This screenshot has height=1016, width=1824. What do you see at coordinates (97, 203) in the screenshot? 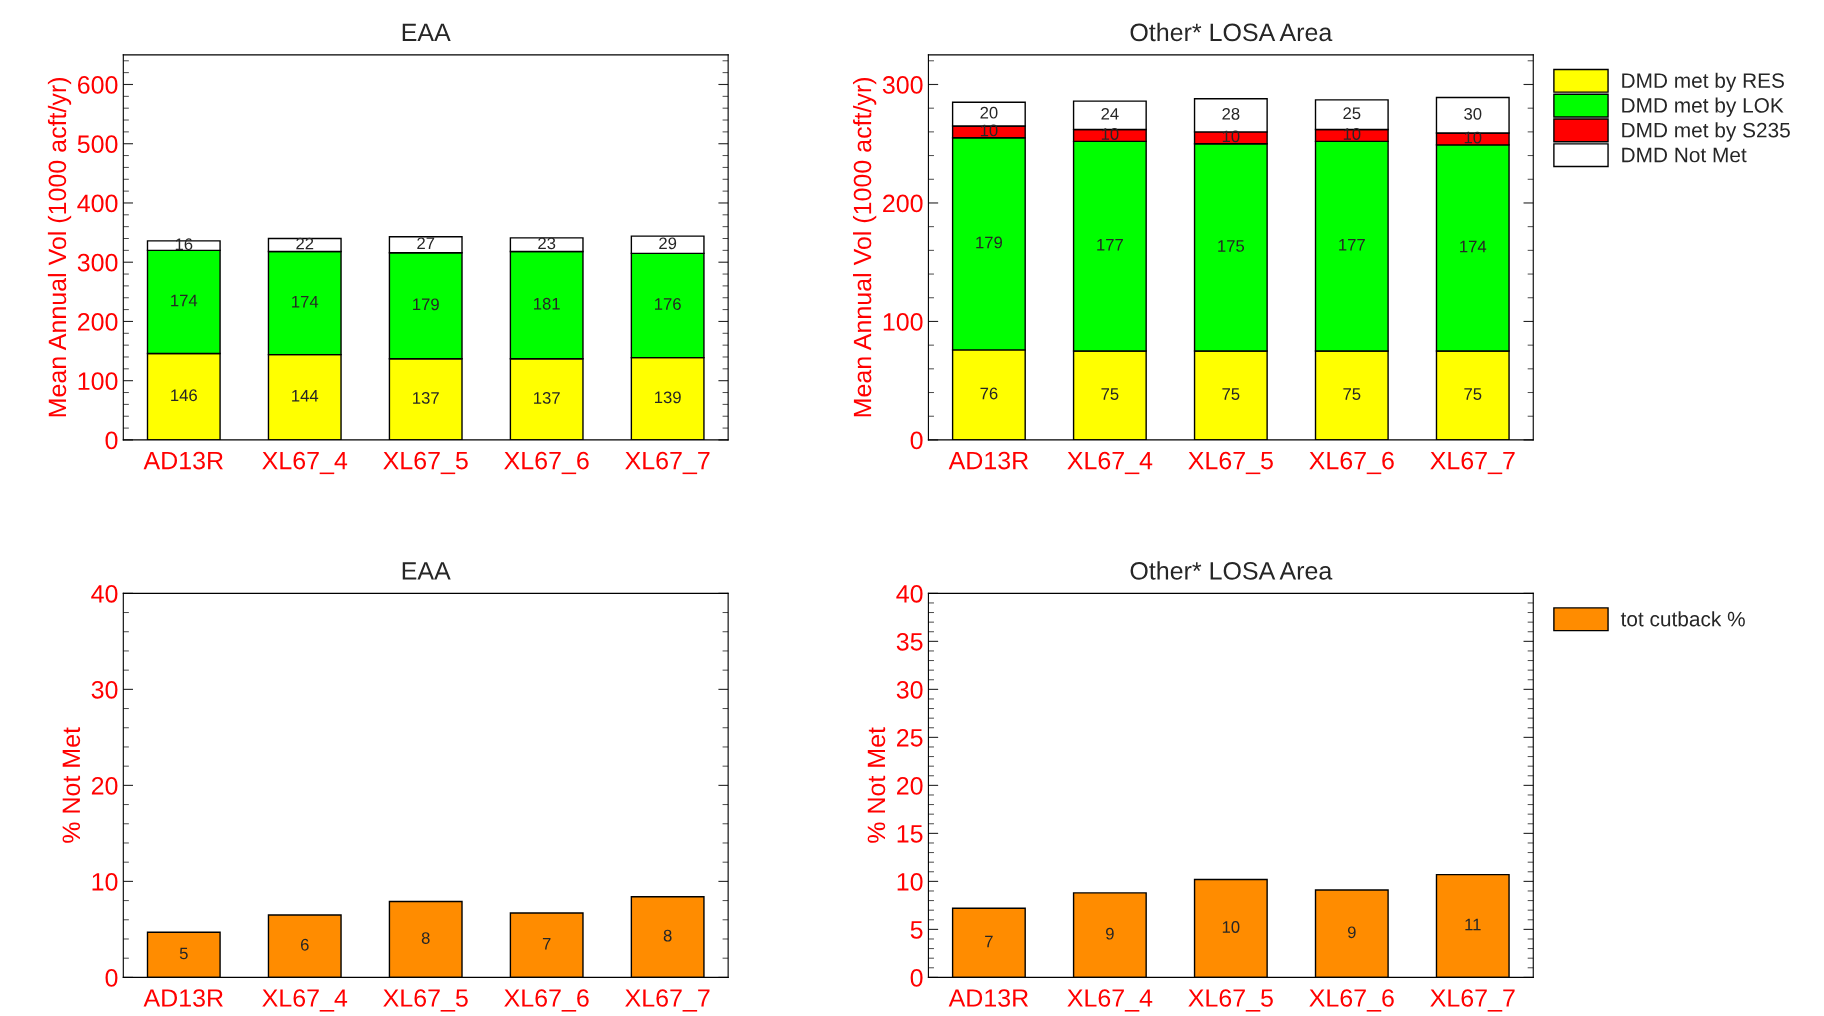
I see `y-tick-label: 400` at bounding box center [97, 203].